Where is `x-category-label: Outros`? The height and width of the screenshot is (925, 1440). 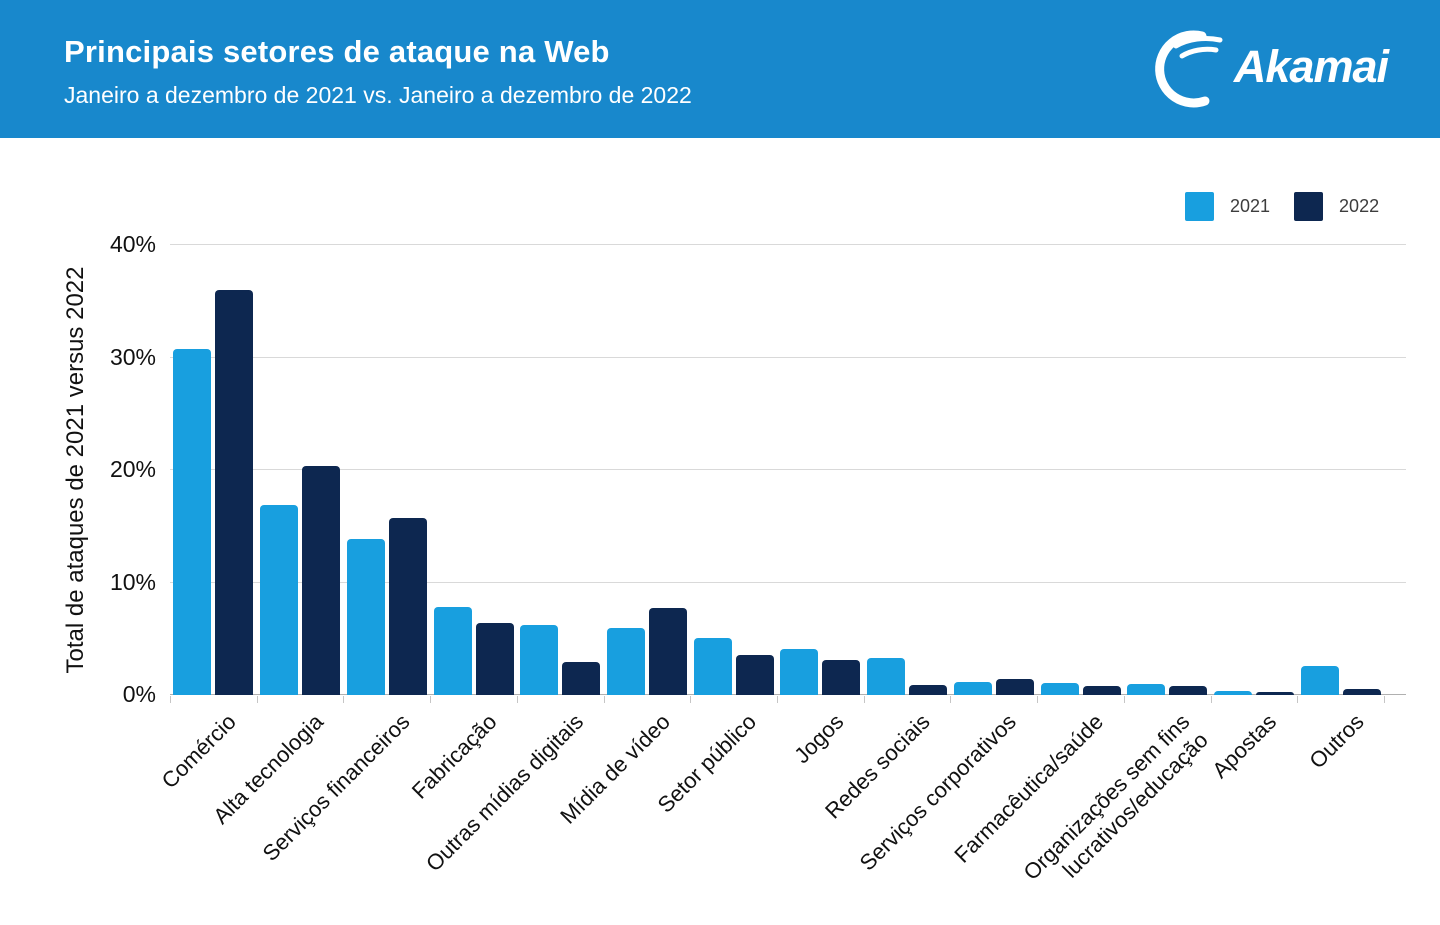
x-category-label: Outros is located at coordinates (1336, 741).